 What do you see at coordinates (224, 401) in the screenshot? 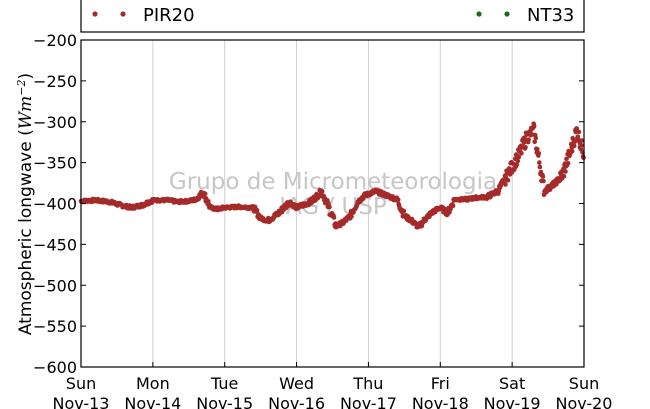
I see `x-tick-date-2: Nov-15` at bounding box center [224, 401].